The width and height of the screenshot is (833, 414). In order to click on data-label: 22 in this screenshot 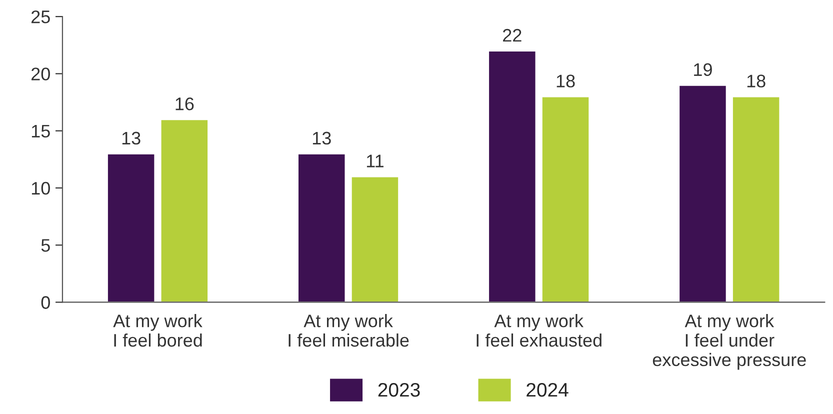, I will do `click(512, 35)`.